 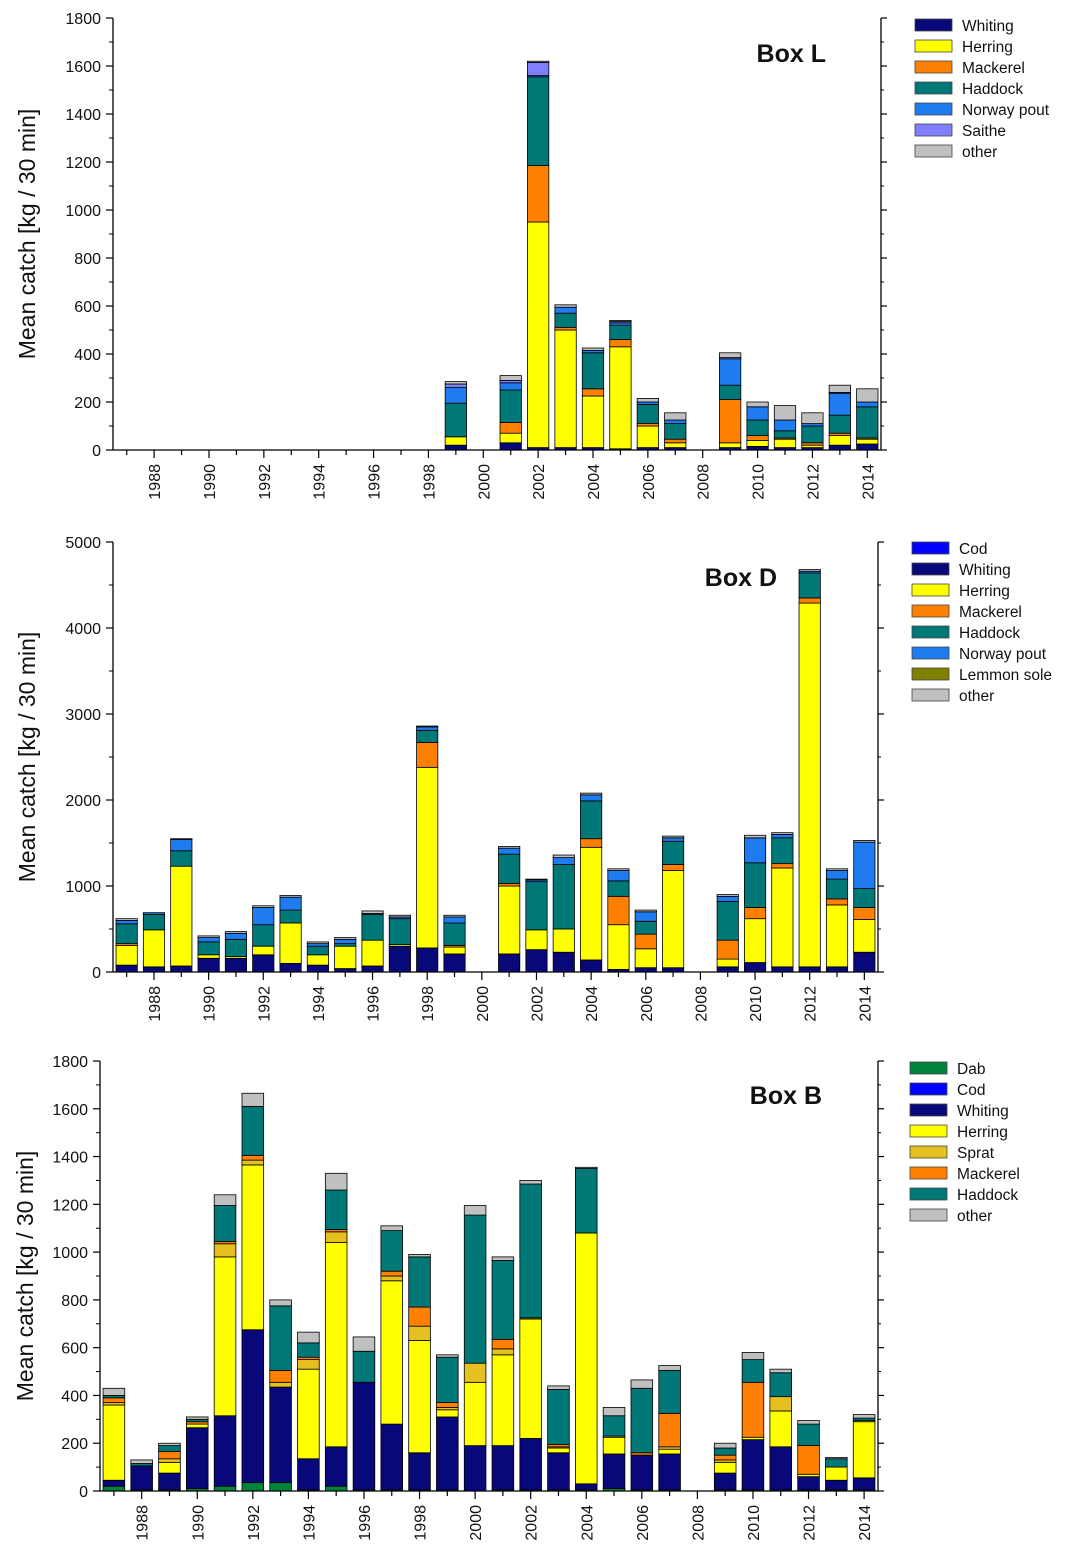 What do you see at coordinates (169, 1467) in the screenshot?
I see `bar-segment-herring-1989` at bounding box center [169, 1467].